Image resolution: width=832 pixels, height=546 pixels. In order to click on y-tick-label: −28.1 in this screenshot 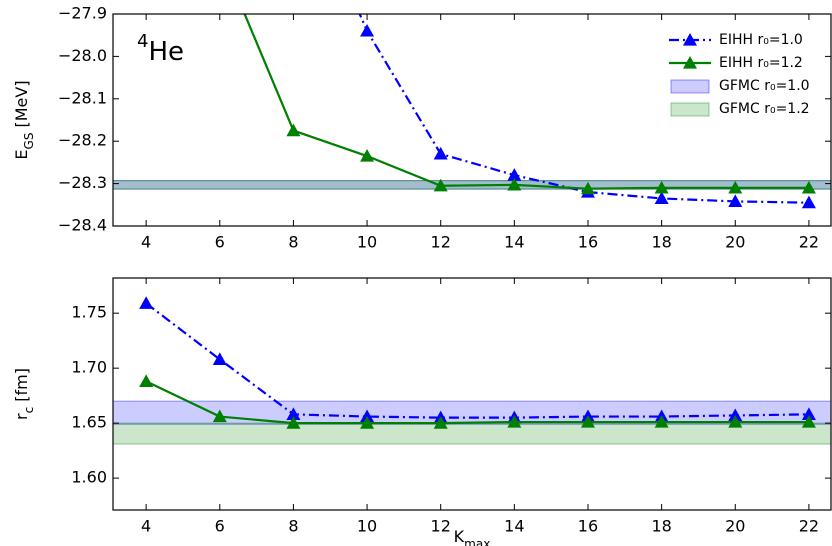, I will do `click(82, 97)`.